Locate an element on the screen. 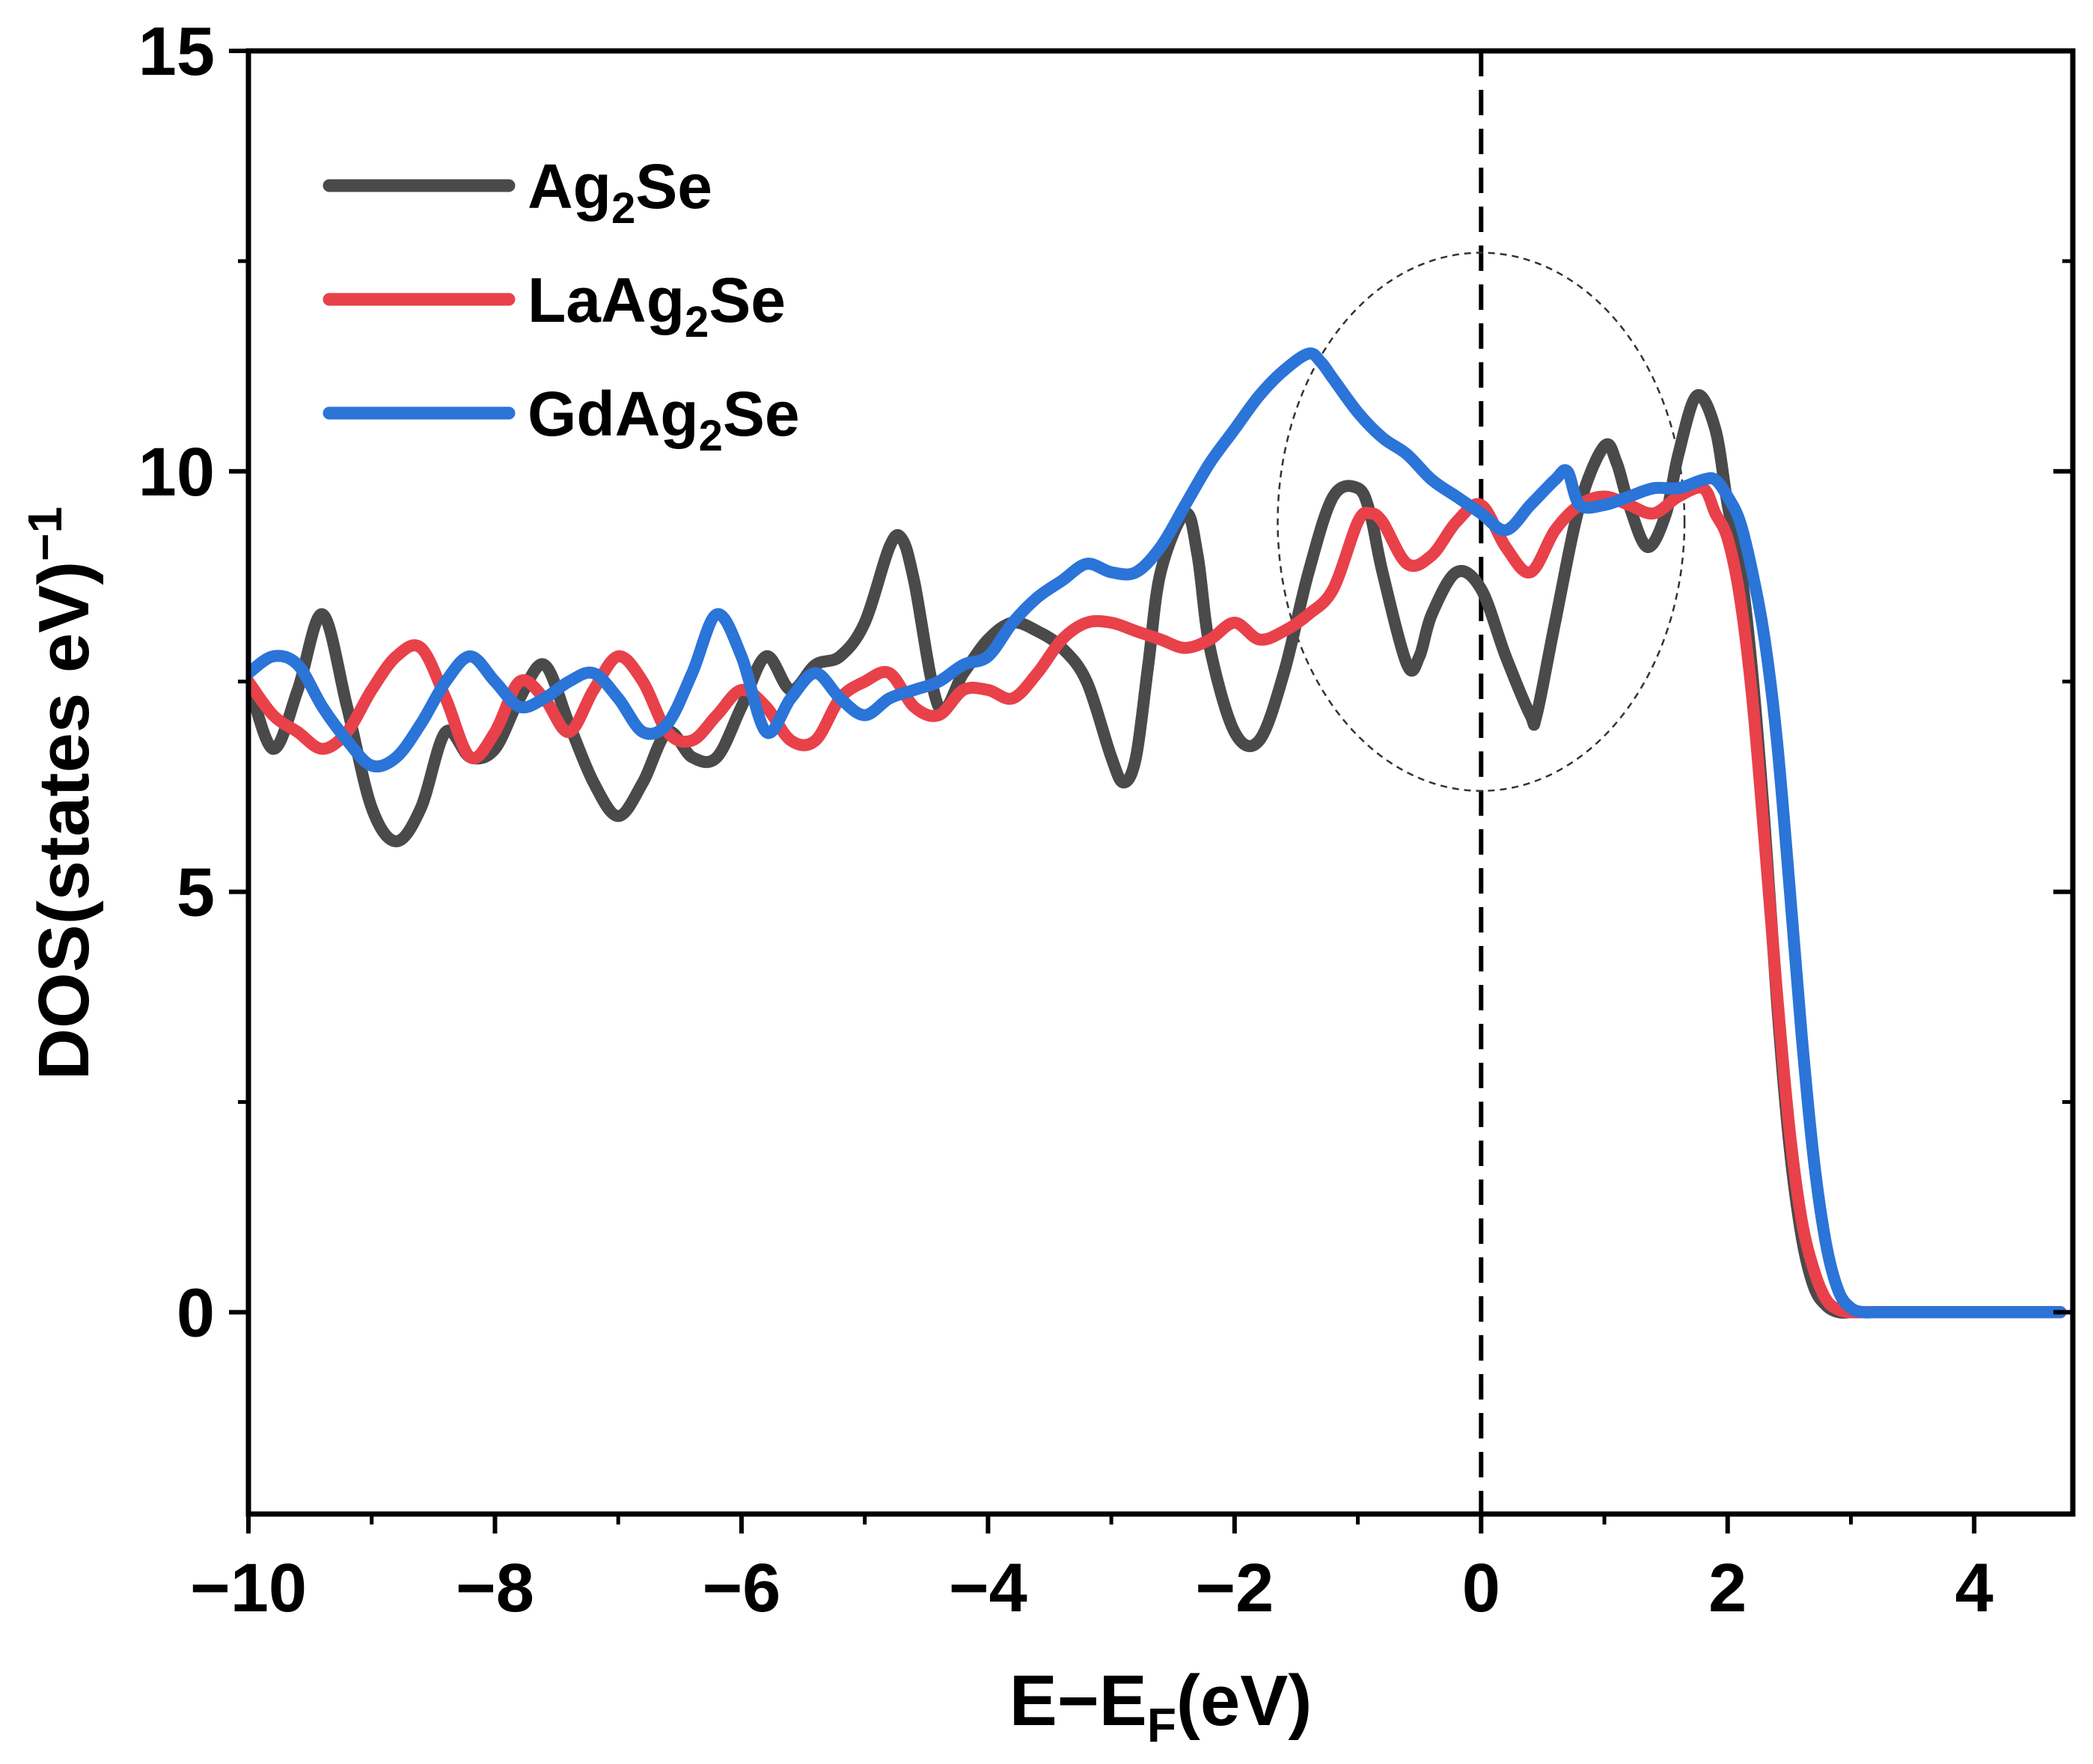 The image size is (2093, 1764). legend-label-ag2se-sub: 2 is located at coordinates (623, 209).